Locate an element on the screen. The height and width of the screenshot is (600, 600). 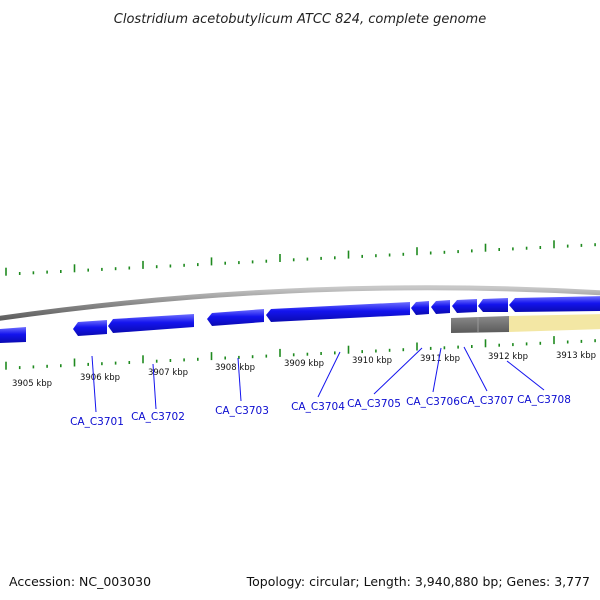
ruler-label: 3913 kbp is located at coordinates (576, 356).